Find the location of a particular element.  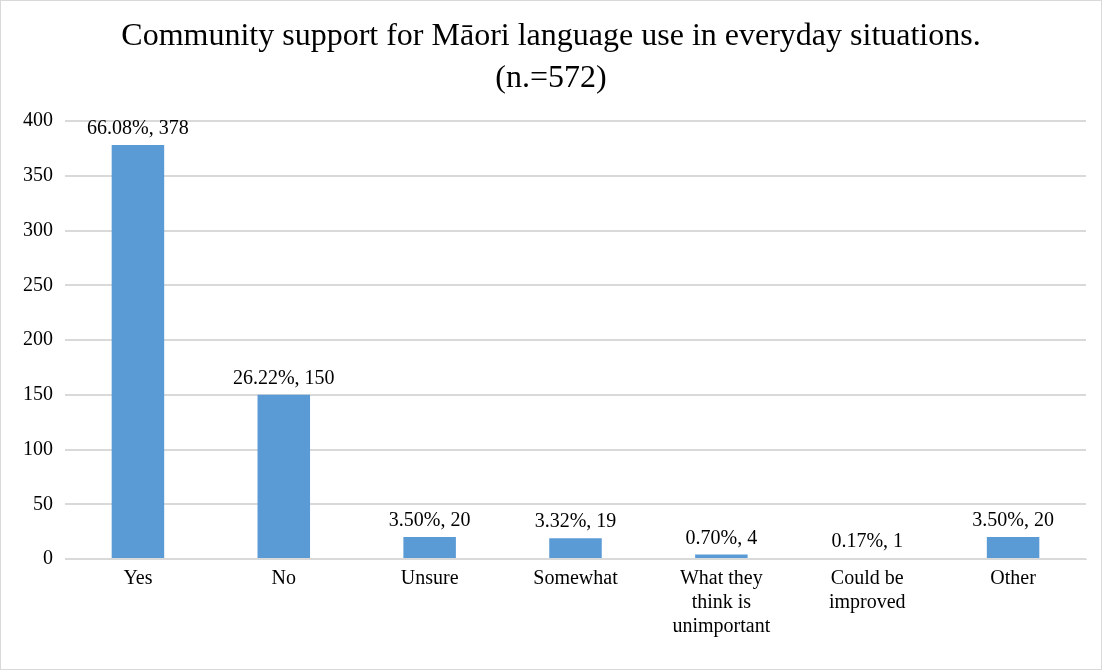

y-tick-label: 250 is located at coordinates (38, 283).